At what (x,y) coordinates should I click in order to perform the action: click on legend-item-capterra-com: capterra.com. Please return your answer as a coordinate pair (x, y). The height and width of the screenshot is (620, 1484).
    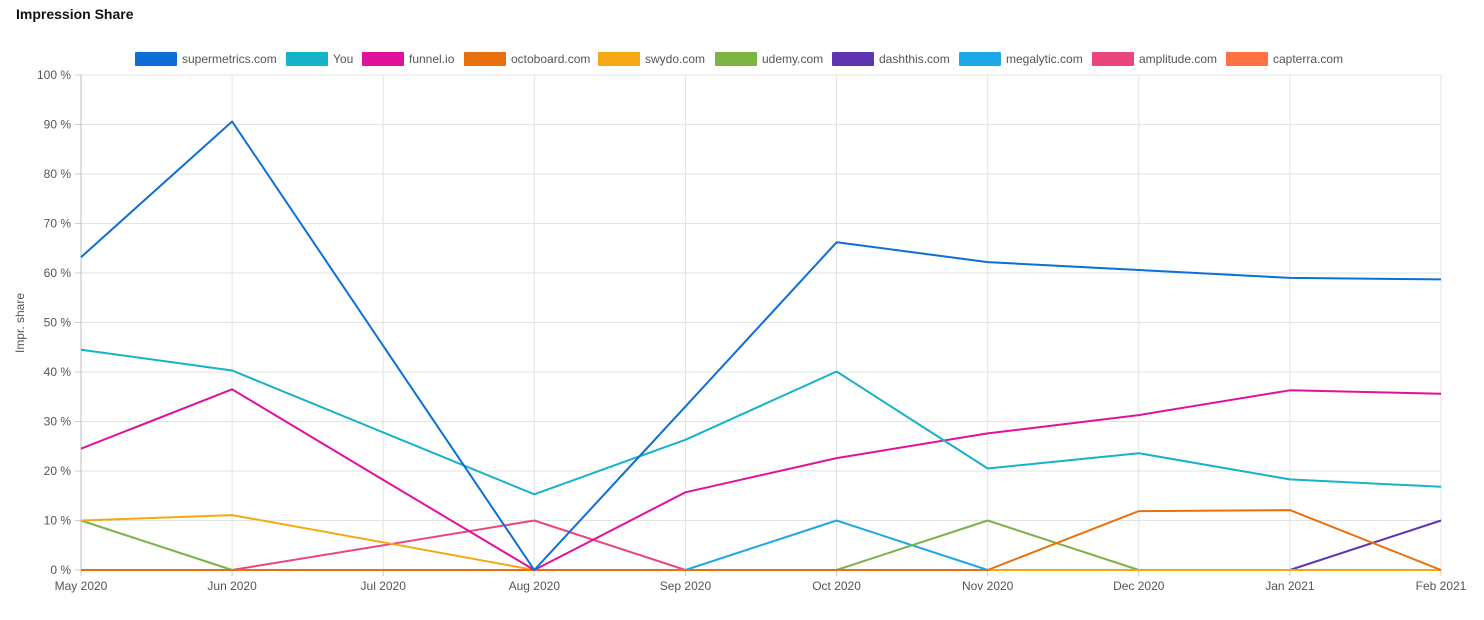
    Looking at the image, I should click on (1284, 59).